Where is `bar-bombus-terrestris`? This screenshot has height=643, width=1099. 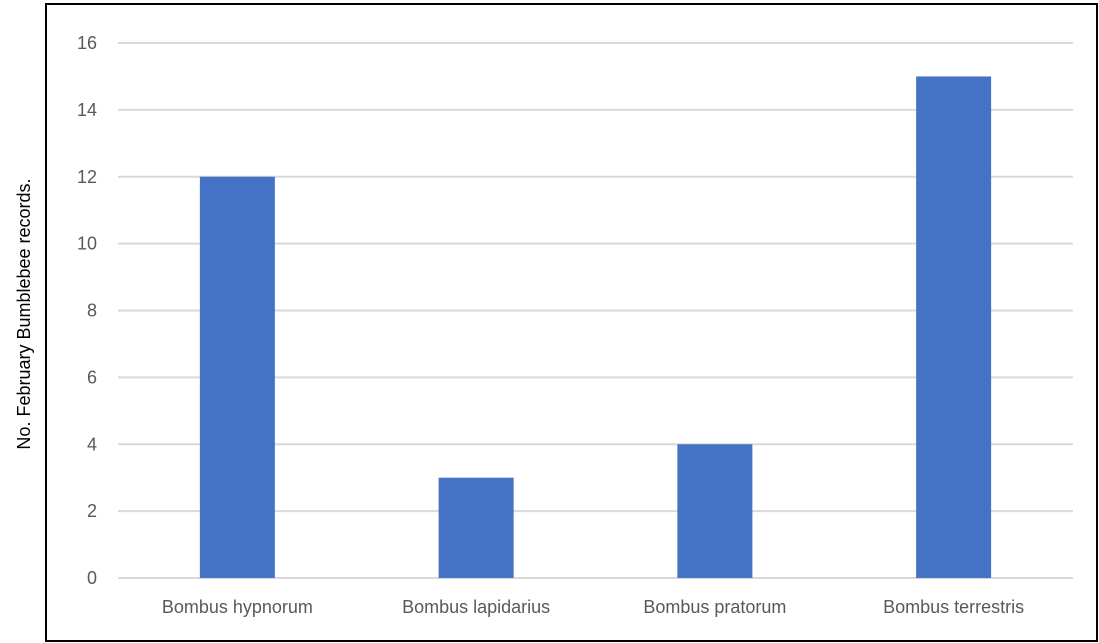 bar-bombus-terrestris is located at coordinates (954, 327).